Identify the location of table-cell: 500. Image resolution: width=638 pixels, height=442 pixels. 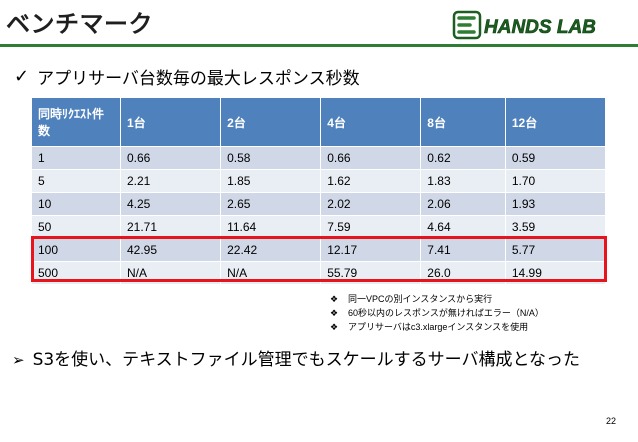
(76, 272).